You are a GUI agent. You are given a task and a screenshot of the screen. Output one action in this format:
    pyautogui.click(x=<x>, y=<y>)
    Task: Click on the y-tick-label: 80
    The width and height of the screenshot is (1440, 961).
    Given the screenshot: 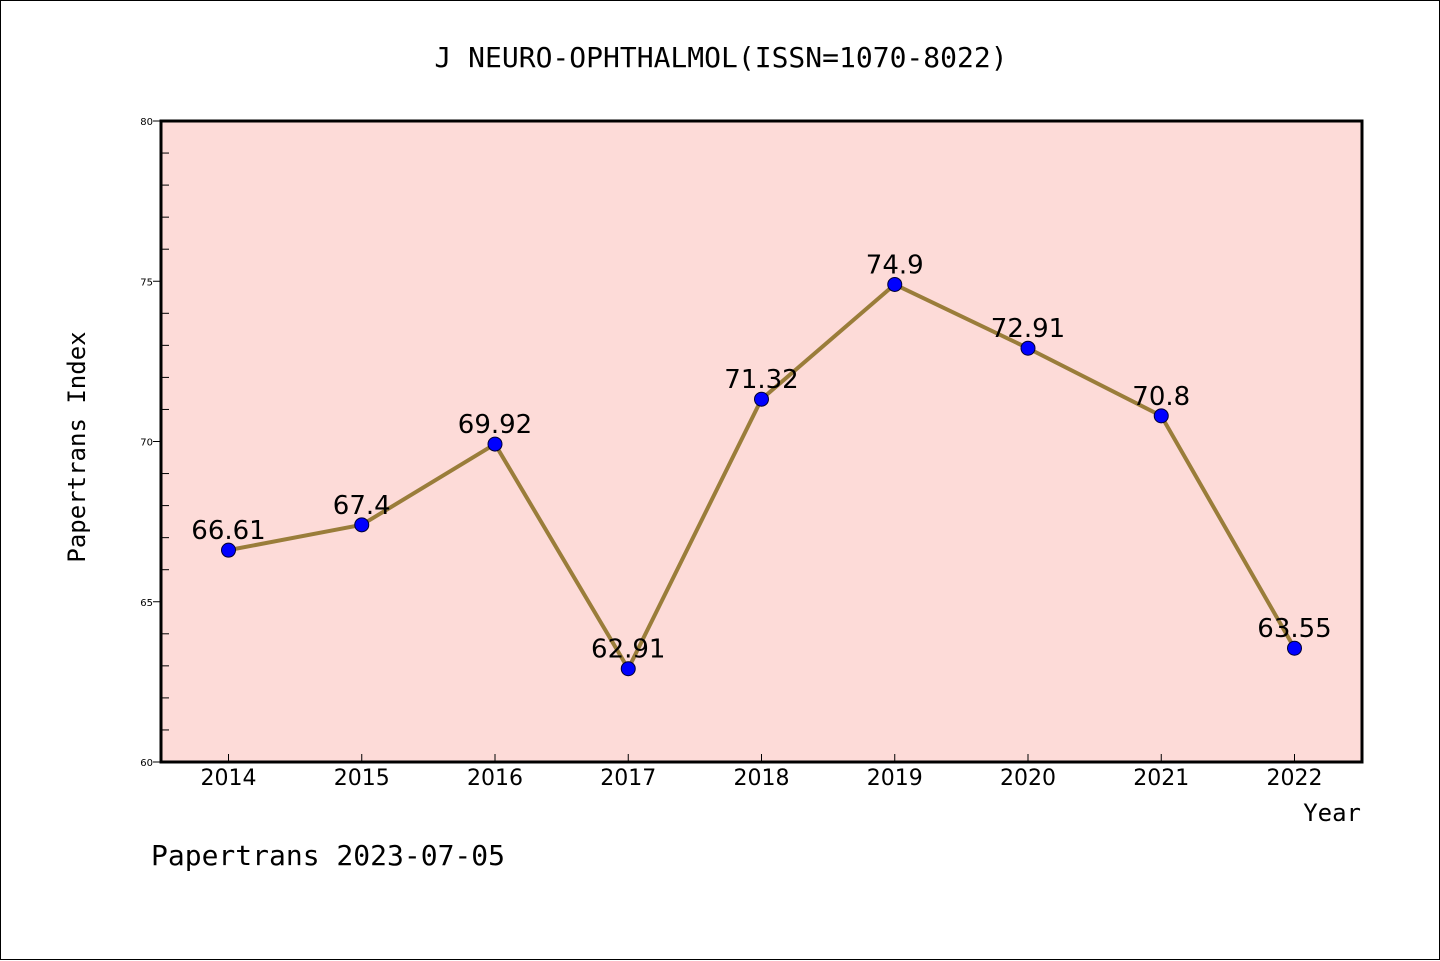 What is the action you would take?
    pyautogui.click(x=146, y=122)
    